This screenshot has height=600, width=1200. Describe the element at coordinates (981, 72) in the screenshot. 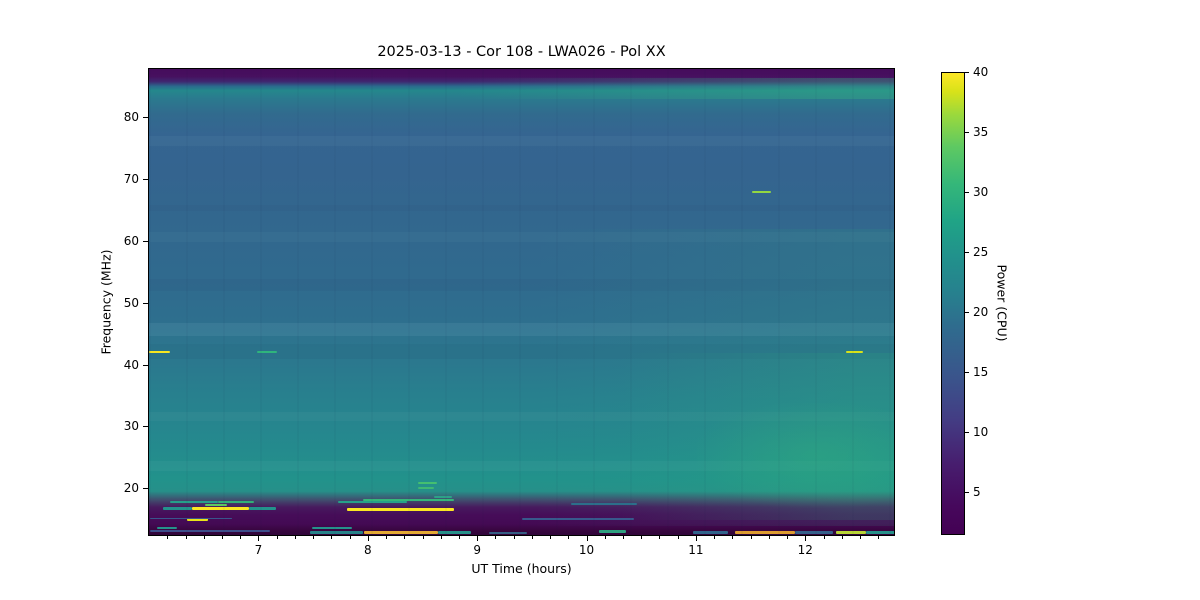

I see `colorbar-tick-label: 40` at that location.